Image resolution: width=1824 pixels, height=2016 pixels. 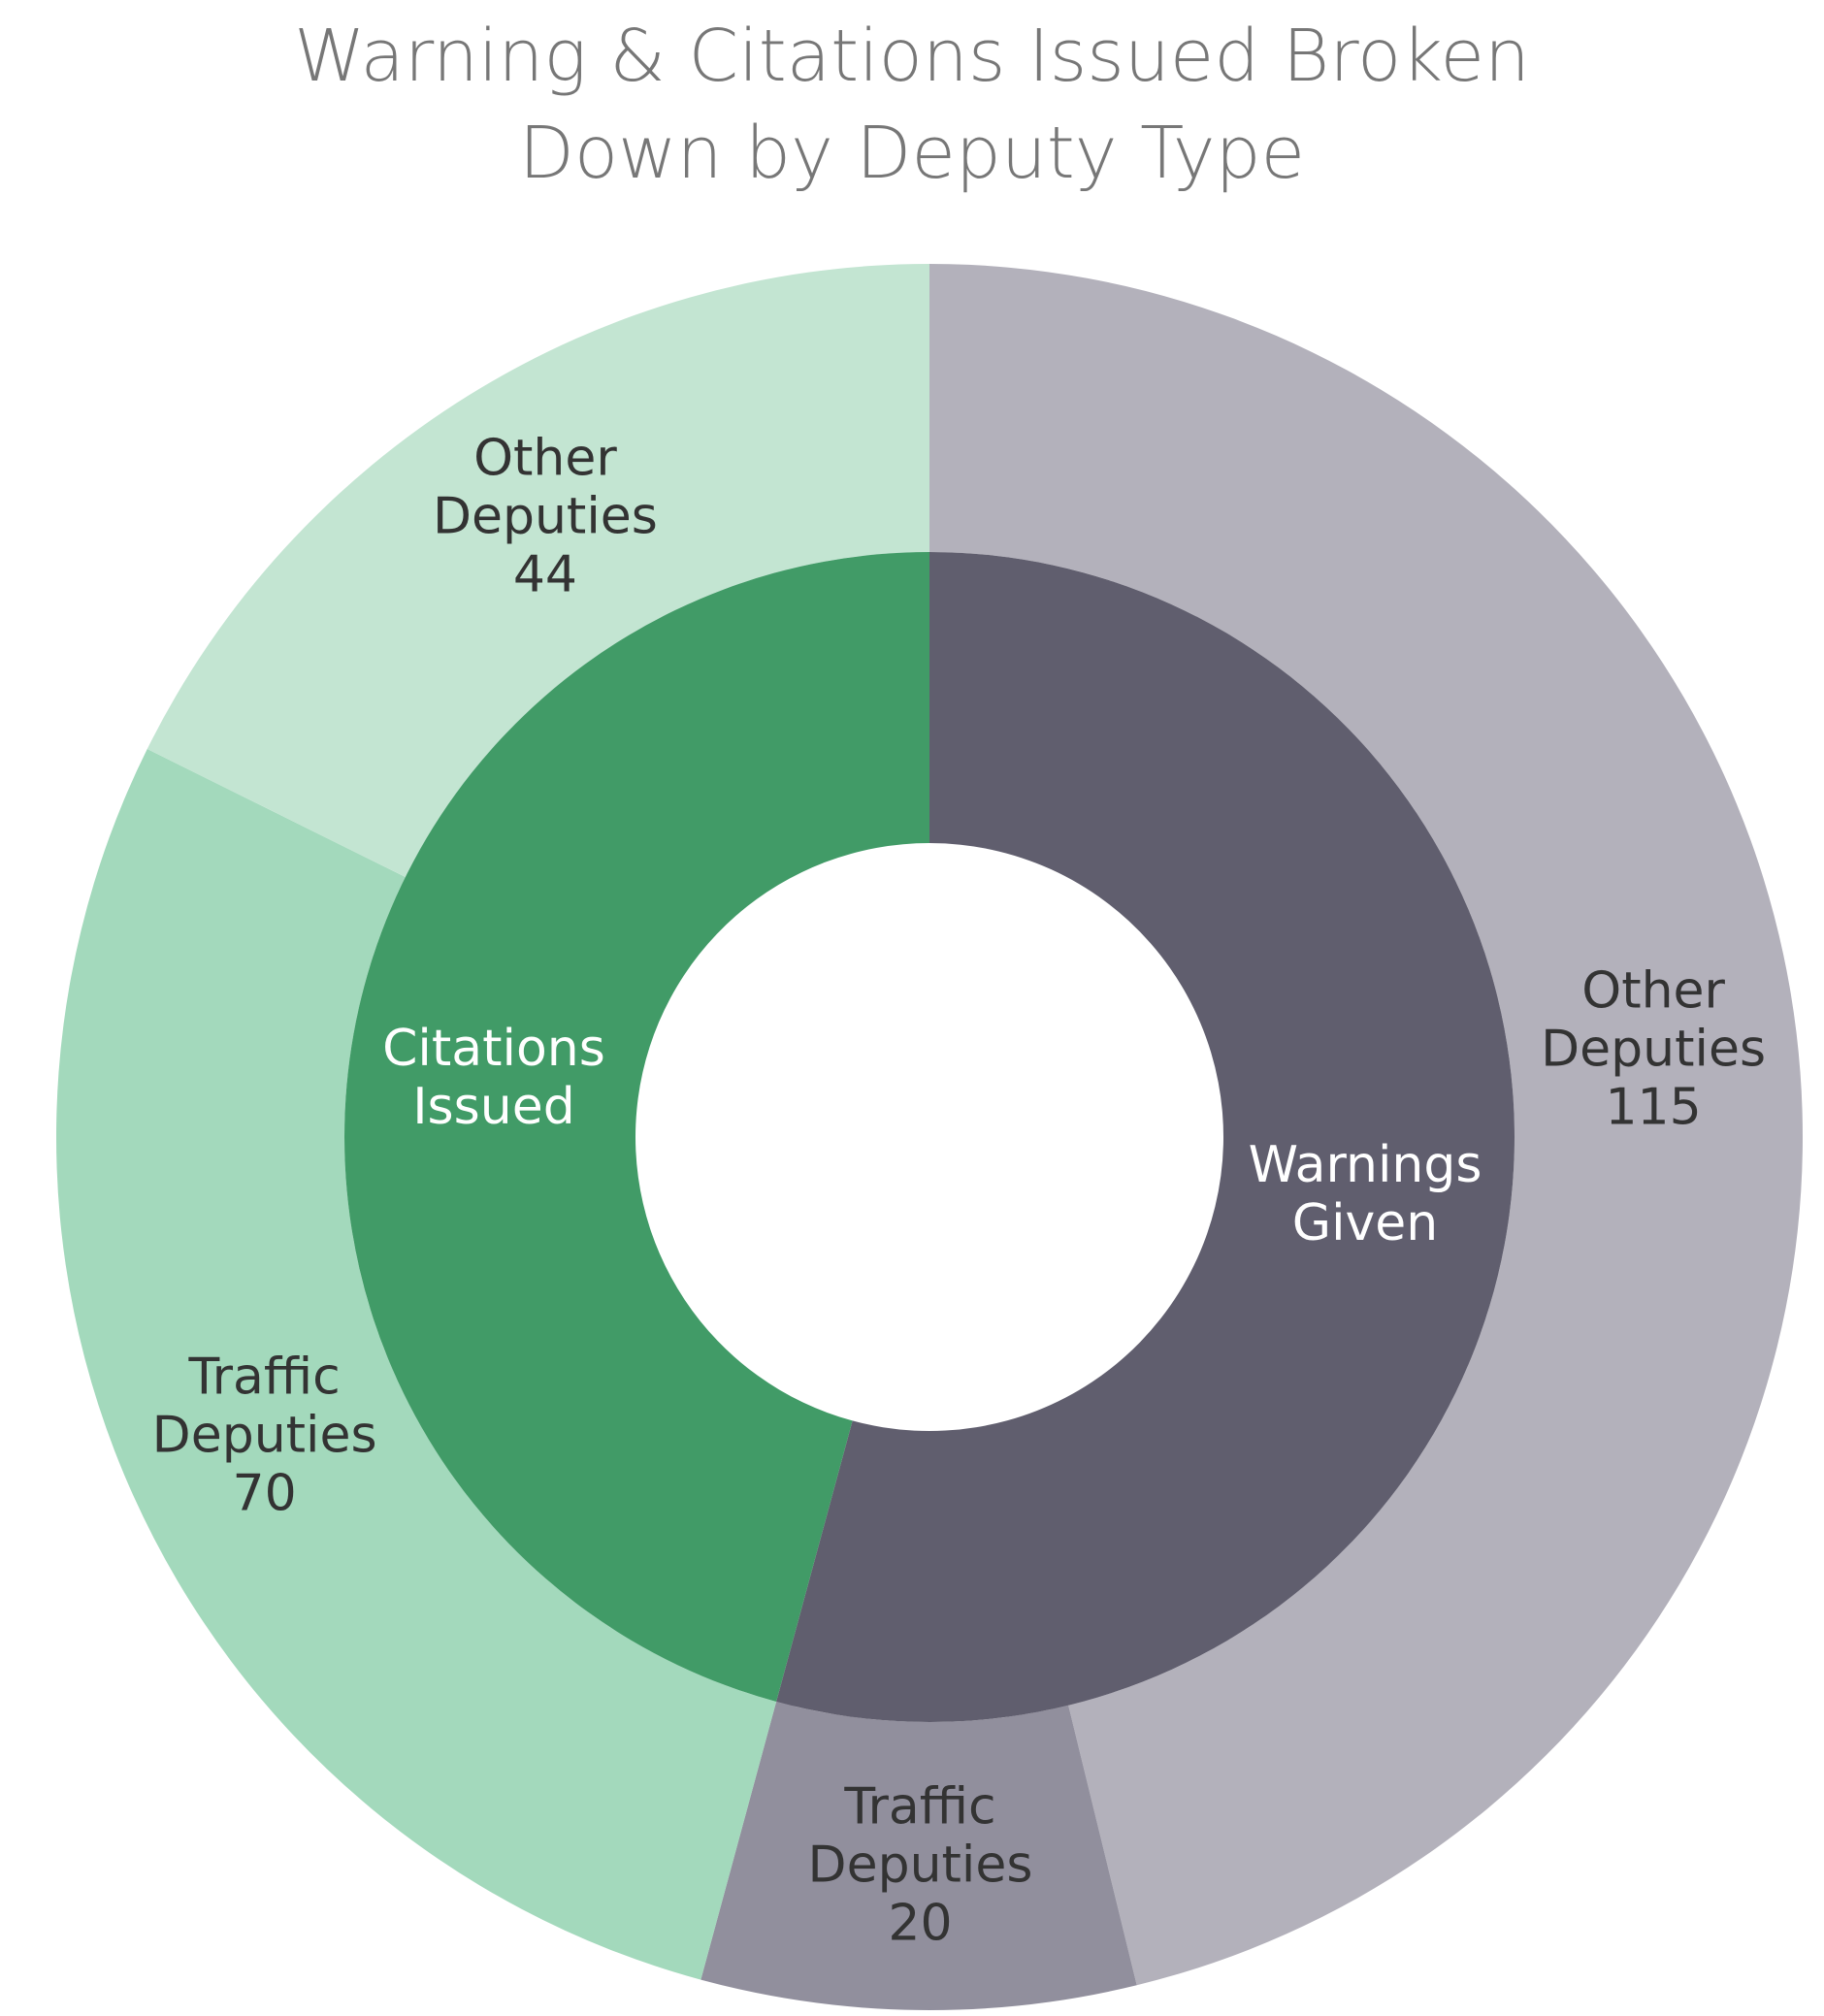 I want to click on outer-label: Traffic Deputies 70, so click(x=264, y=1436).